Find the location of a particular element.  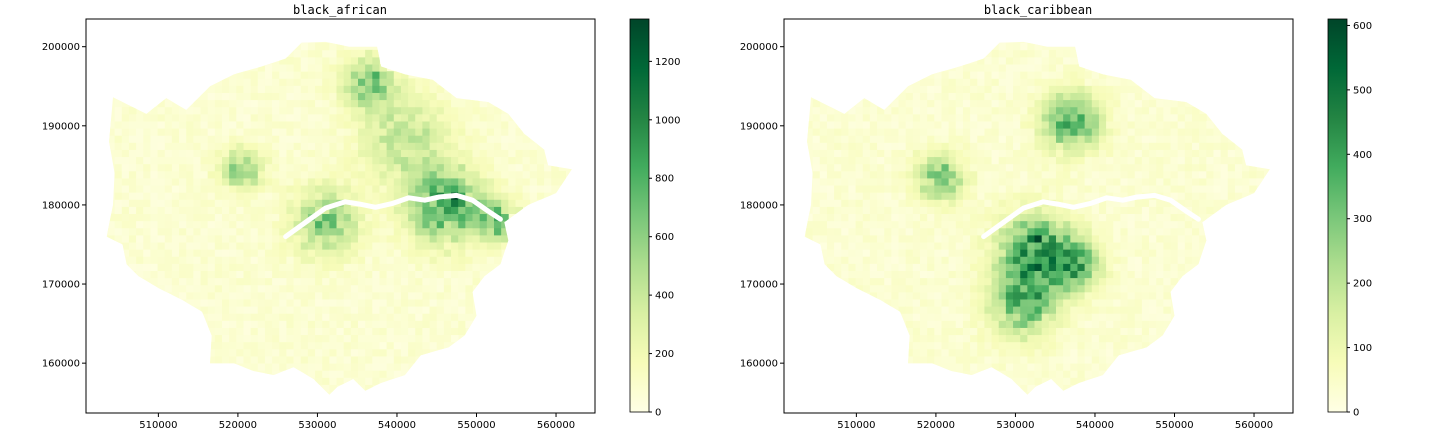

colorbar-tick-label: 1000 is located at coordinates (667, 120).